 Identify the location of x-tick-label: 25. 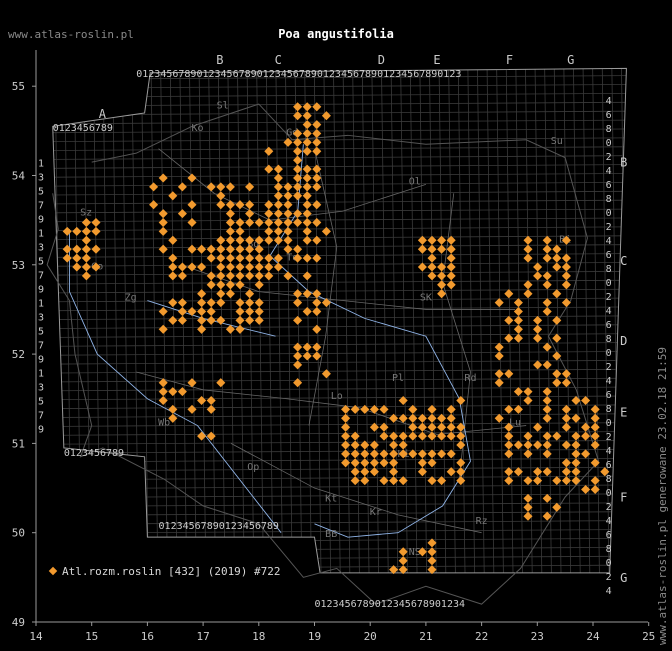
(648, 636).